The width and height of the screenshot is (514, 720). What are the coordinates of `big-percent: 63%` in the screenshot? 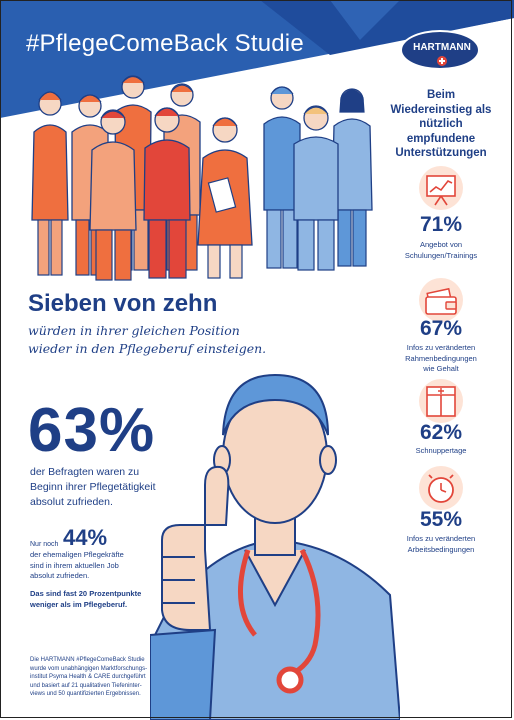 It's located at (92, 430).